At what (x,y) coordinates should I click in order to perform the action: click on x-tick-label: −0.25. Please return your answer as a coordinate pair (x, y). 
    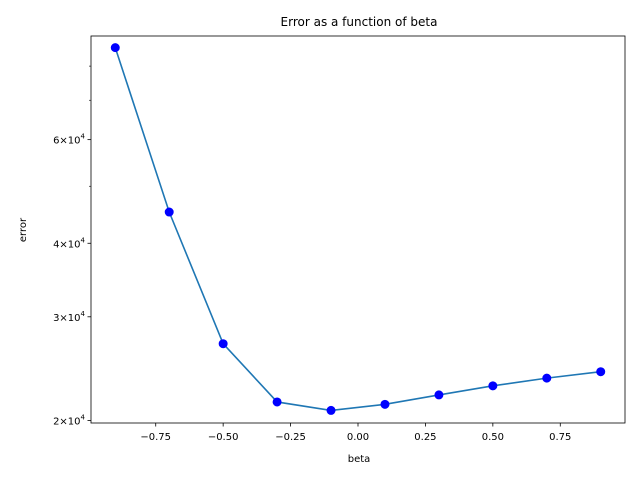
    Looking at the image, I should click on (290, 437).